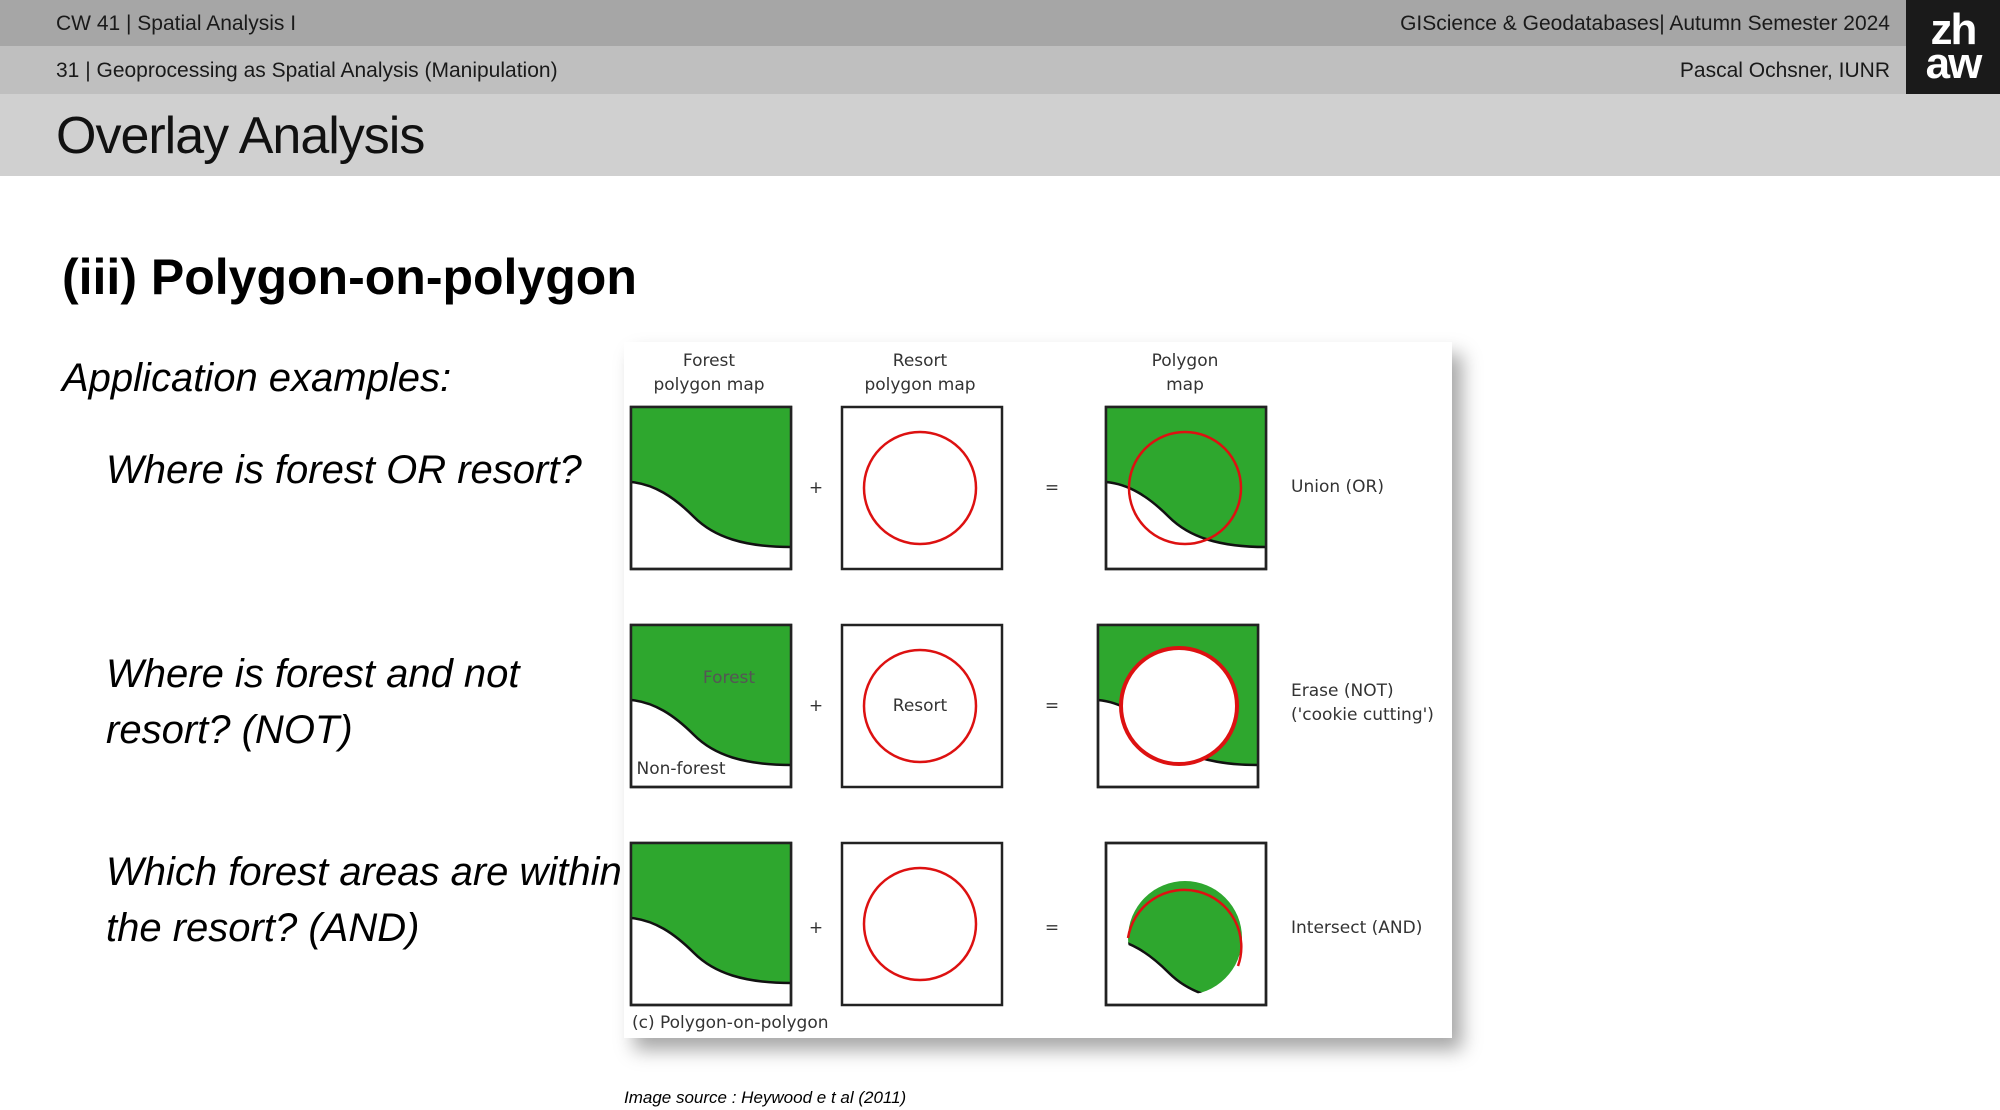  I want to click on forest-polygon, so click(711, 477).